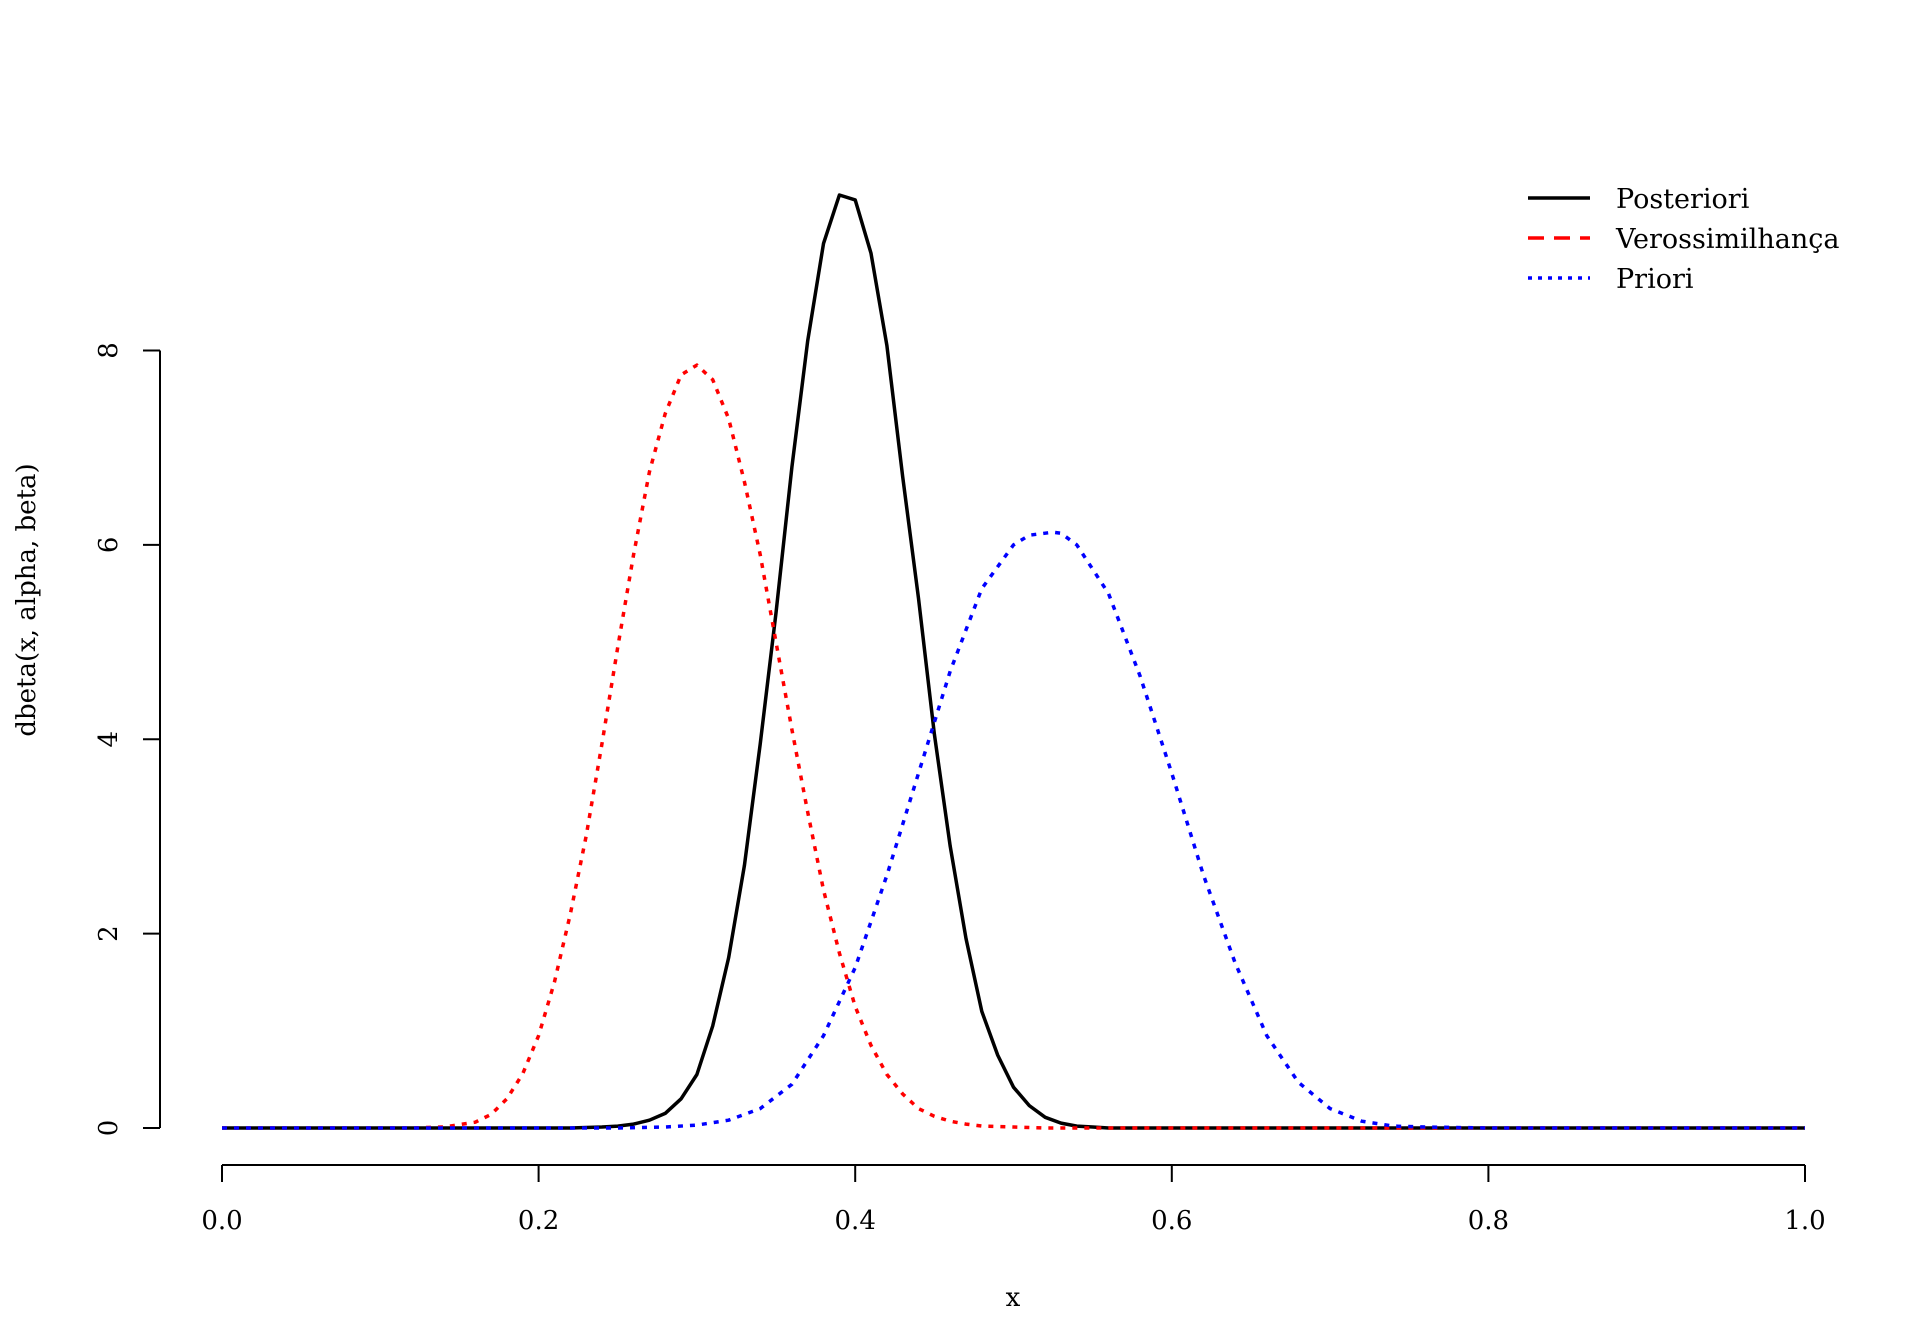 This screenshot has height=1344, width=1920. Describe the element at coordinates (1013, 1200) in the screenshot. I see `x-axis: 0.0 0.2 0.4 0.6 0.8 1.0` at that location.